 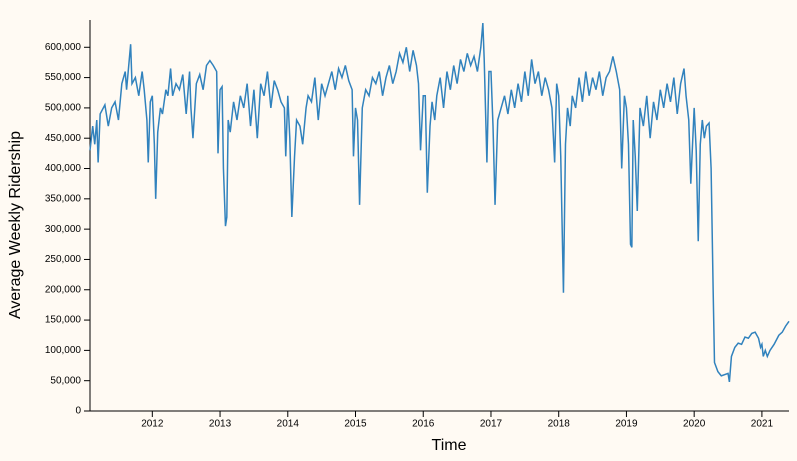 What do you see at coordinates (491, 424) in the screenshot?
I see `x-tick-label: 2017` at bounding box center [491, 424].